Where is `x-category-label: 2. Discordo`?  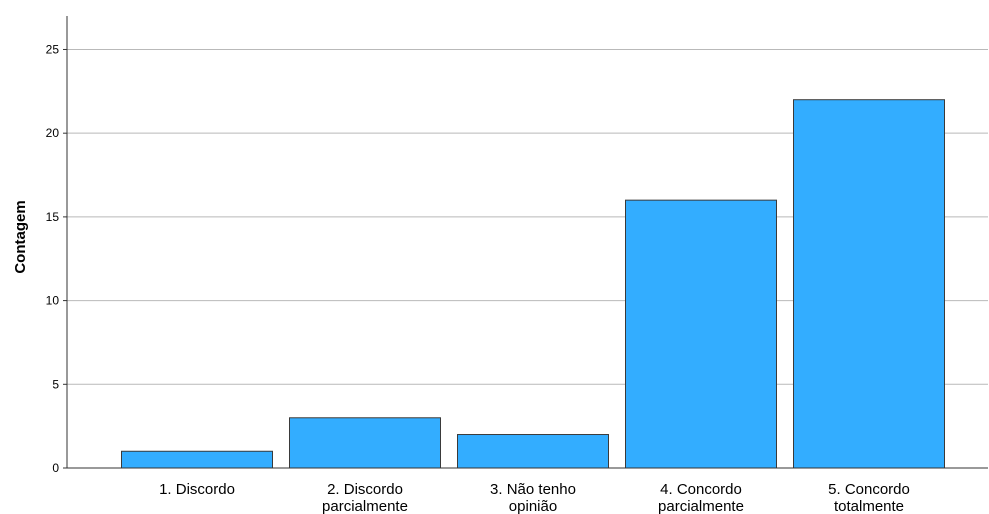 x-category-label: 2. Discordo is located at coordinates (365, 489).